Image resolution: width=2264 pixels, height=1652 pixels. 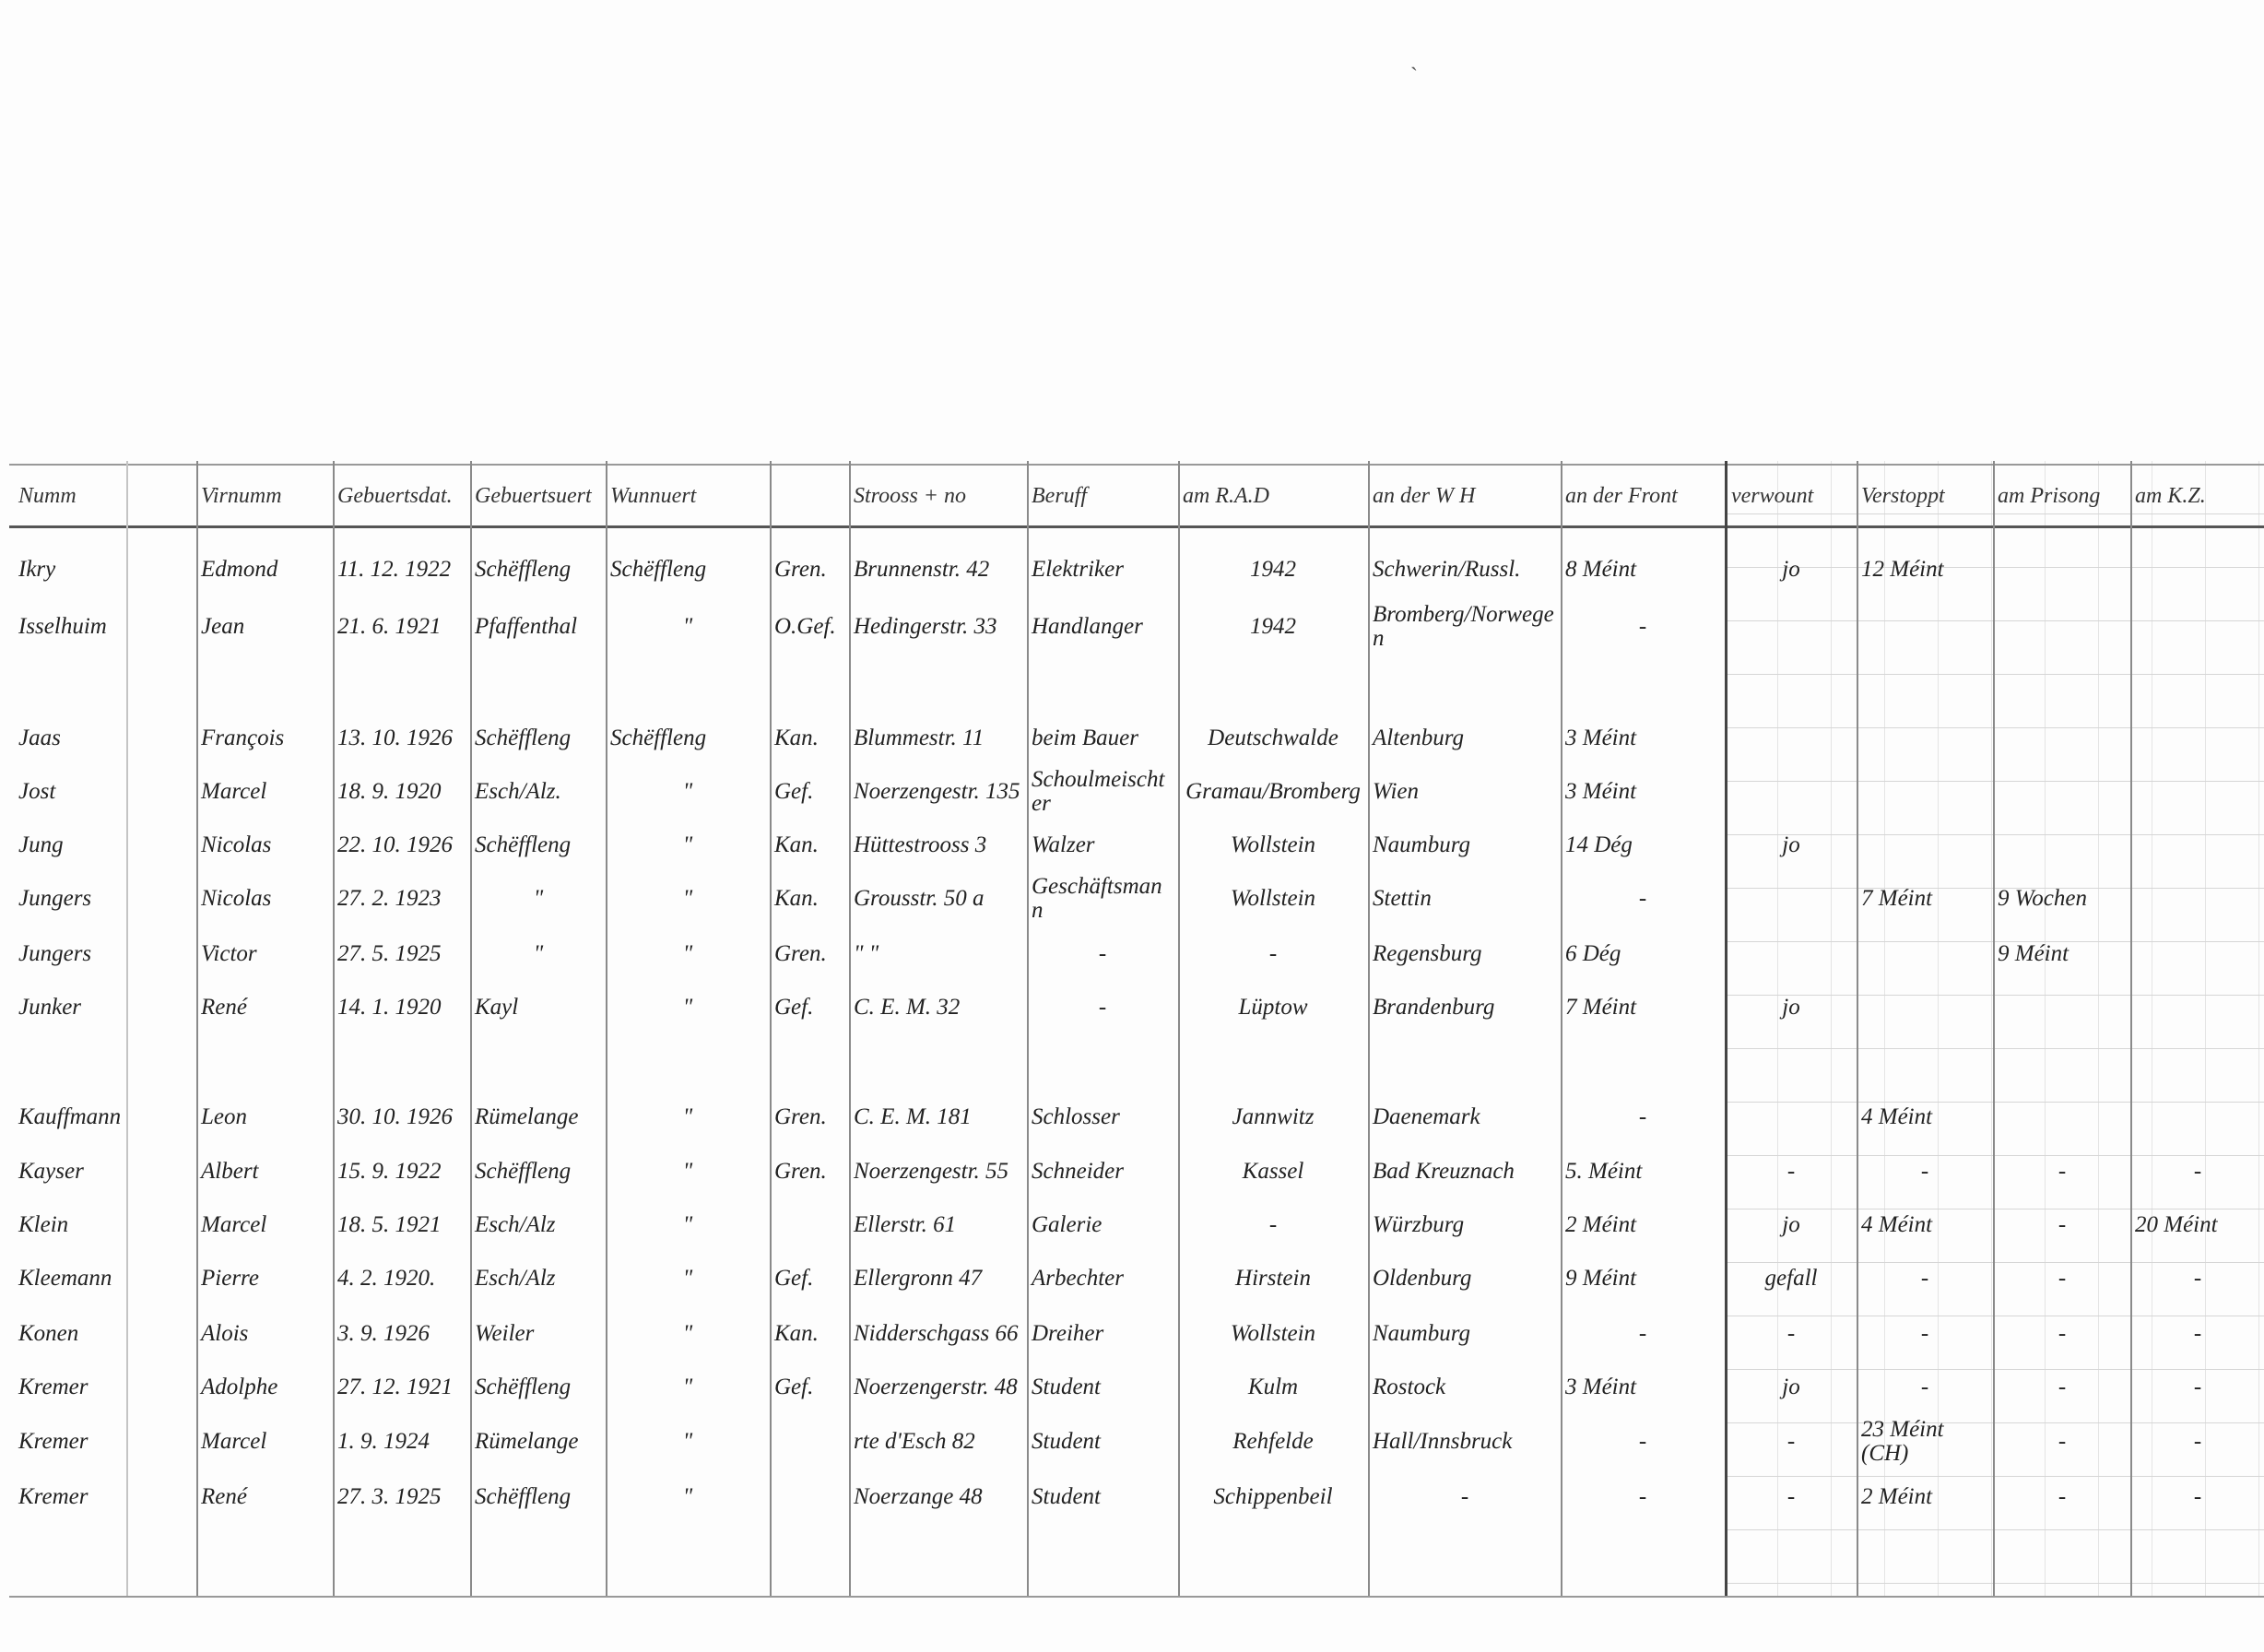 What do you see at coordinates (1604, 1171) in the screenshot?
I see `table-cell: 5. Méint` at bounding box center [1604, 1171].